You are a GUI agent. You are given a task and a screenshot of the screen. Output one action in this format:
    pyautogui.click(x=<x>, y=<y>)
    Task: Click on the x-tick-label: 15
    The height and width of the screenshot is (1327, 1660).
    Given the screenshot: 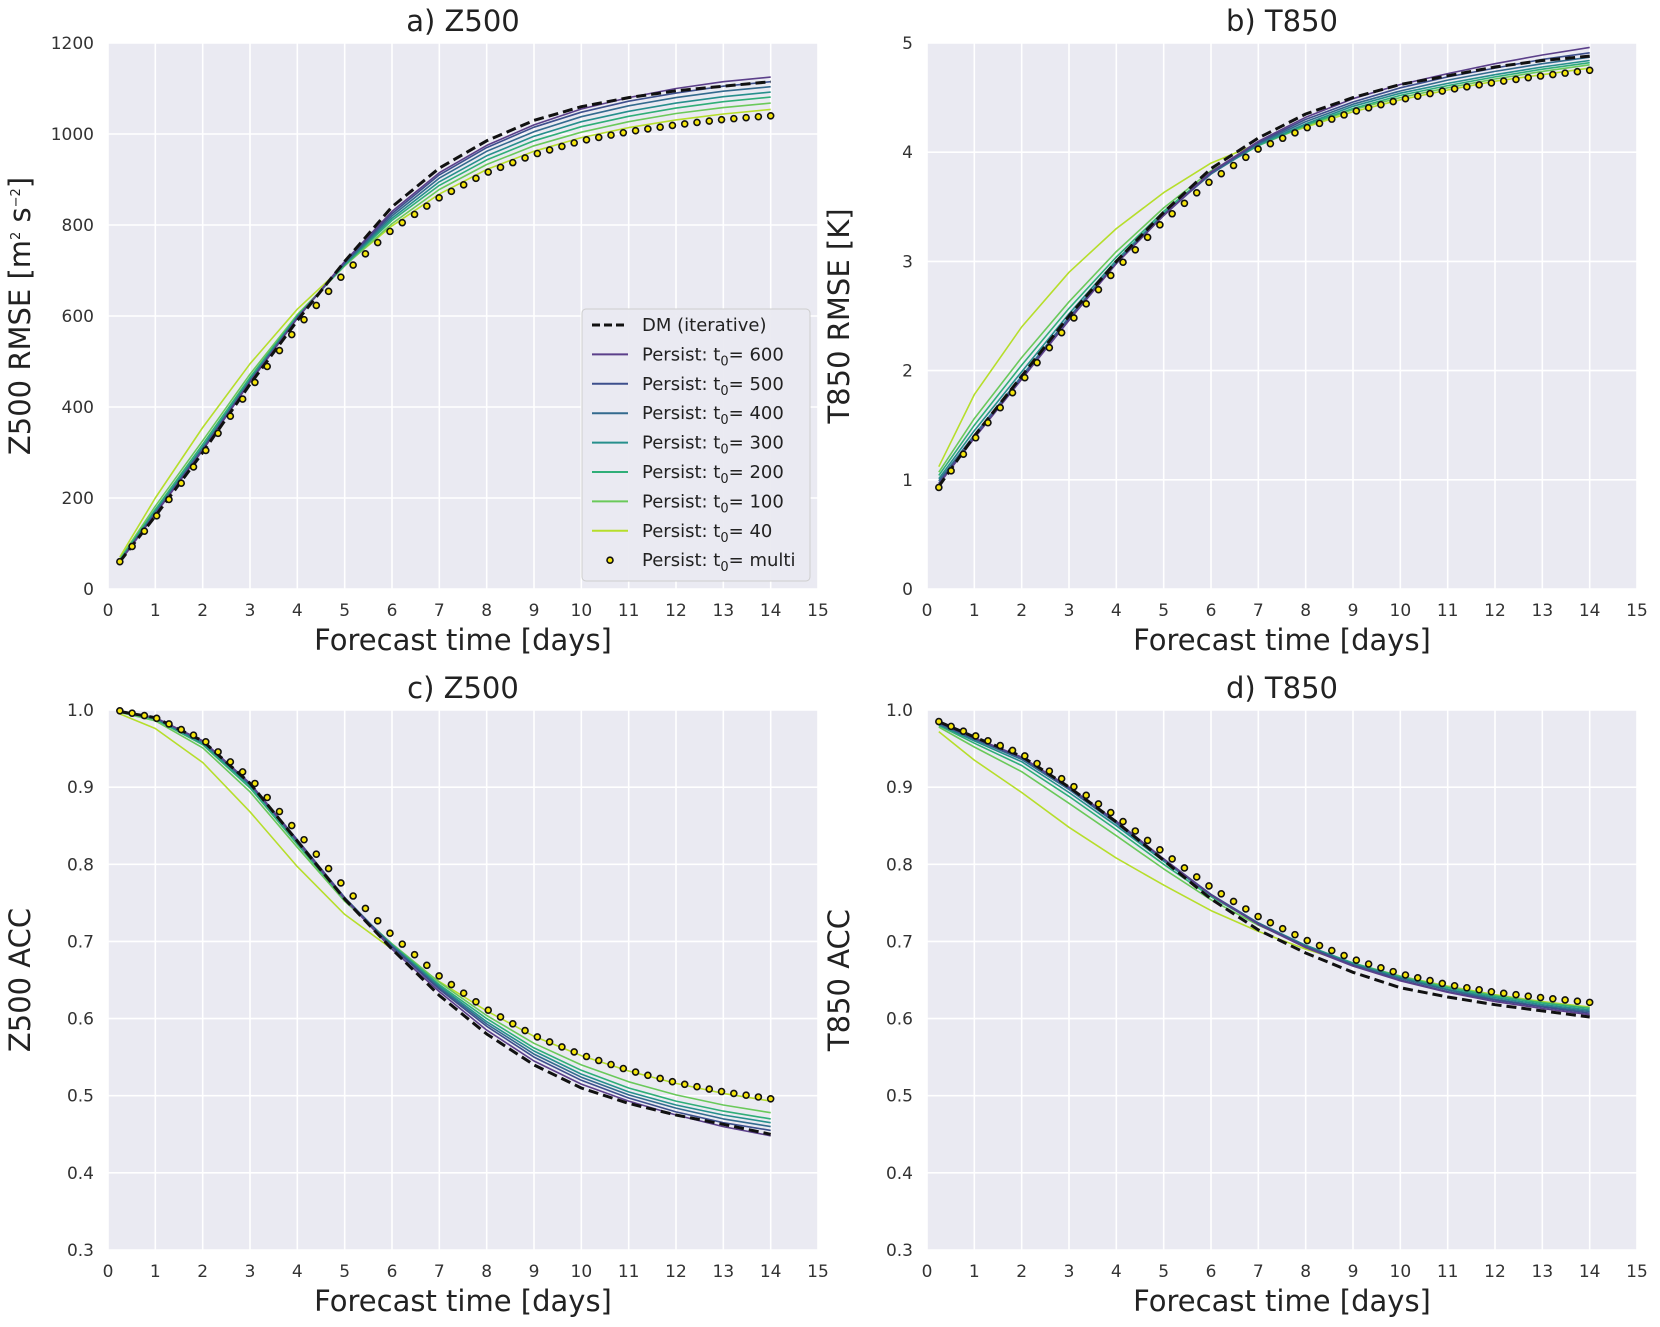 What is the action you would take?
    pyautogui.click(x=818, y=611)
    